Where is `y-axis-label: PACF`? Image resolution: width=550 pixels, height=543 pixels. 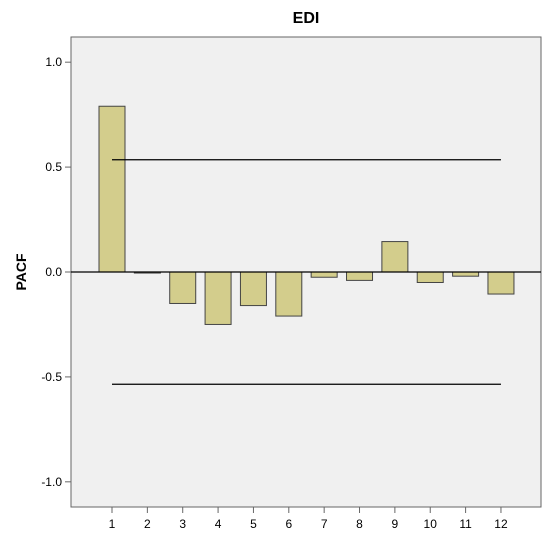
y-axis-label: PACF is located at coordinates (21, 272).